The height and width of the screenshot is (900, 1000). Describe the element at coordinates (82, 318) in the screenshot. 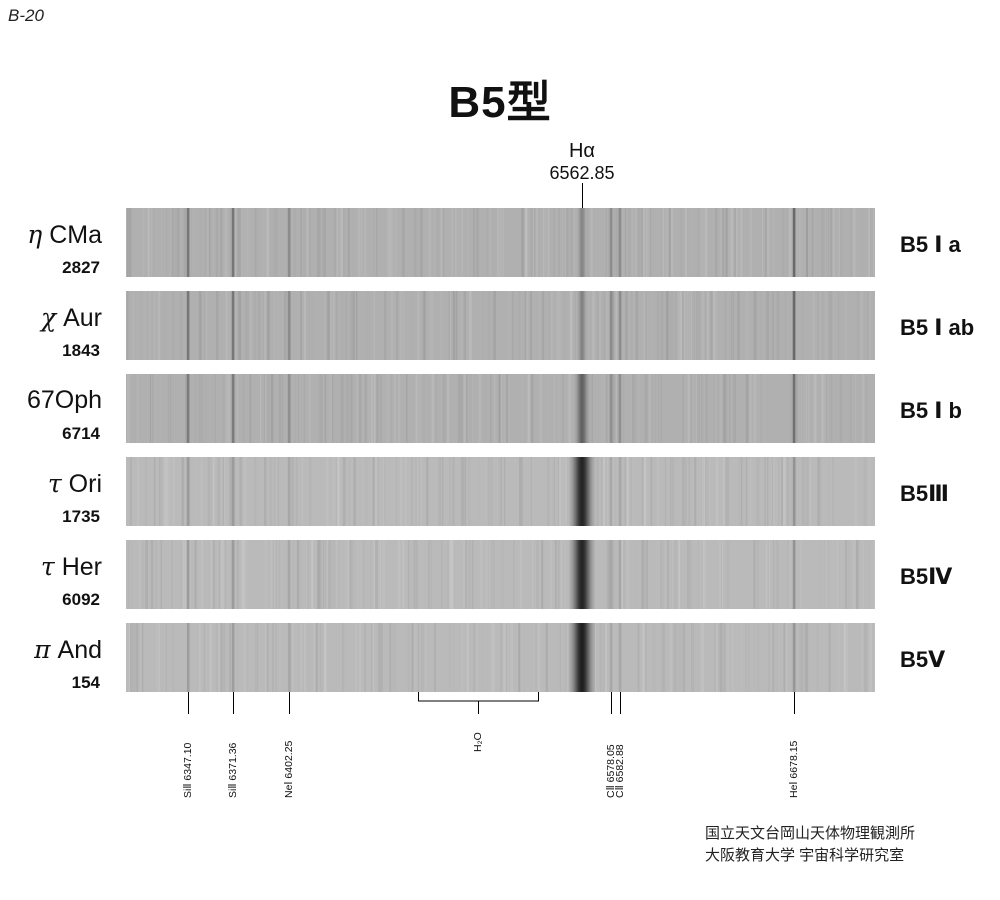

I see `star-designation: Aur` at that location.